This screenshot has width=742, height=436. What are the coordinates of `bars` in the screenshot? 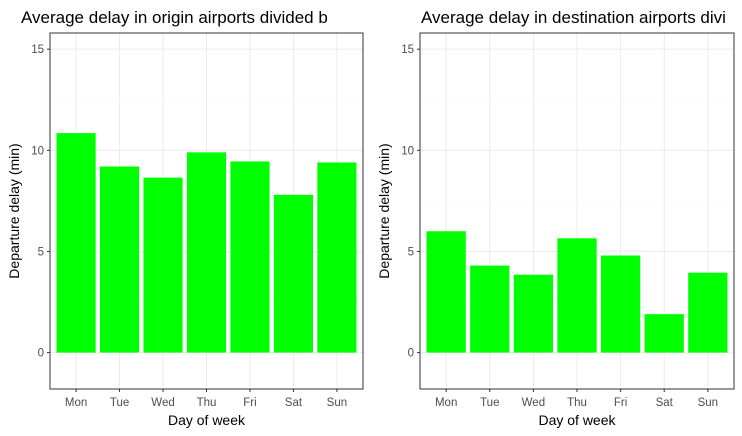 It's located at (577, 292).